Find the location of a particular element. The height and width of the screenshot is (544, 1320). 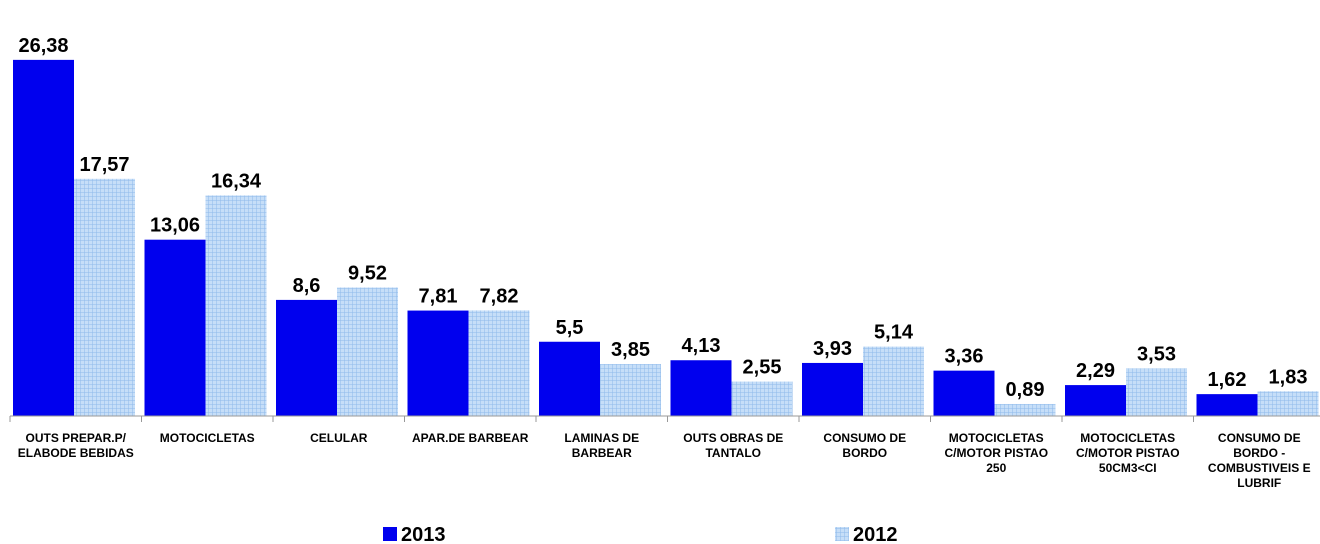

data-label: 0,89 is located at coordinates (1025, 390).